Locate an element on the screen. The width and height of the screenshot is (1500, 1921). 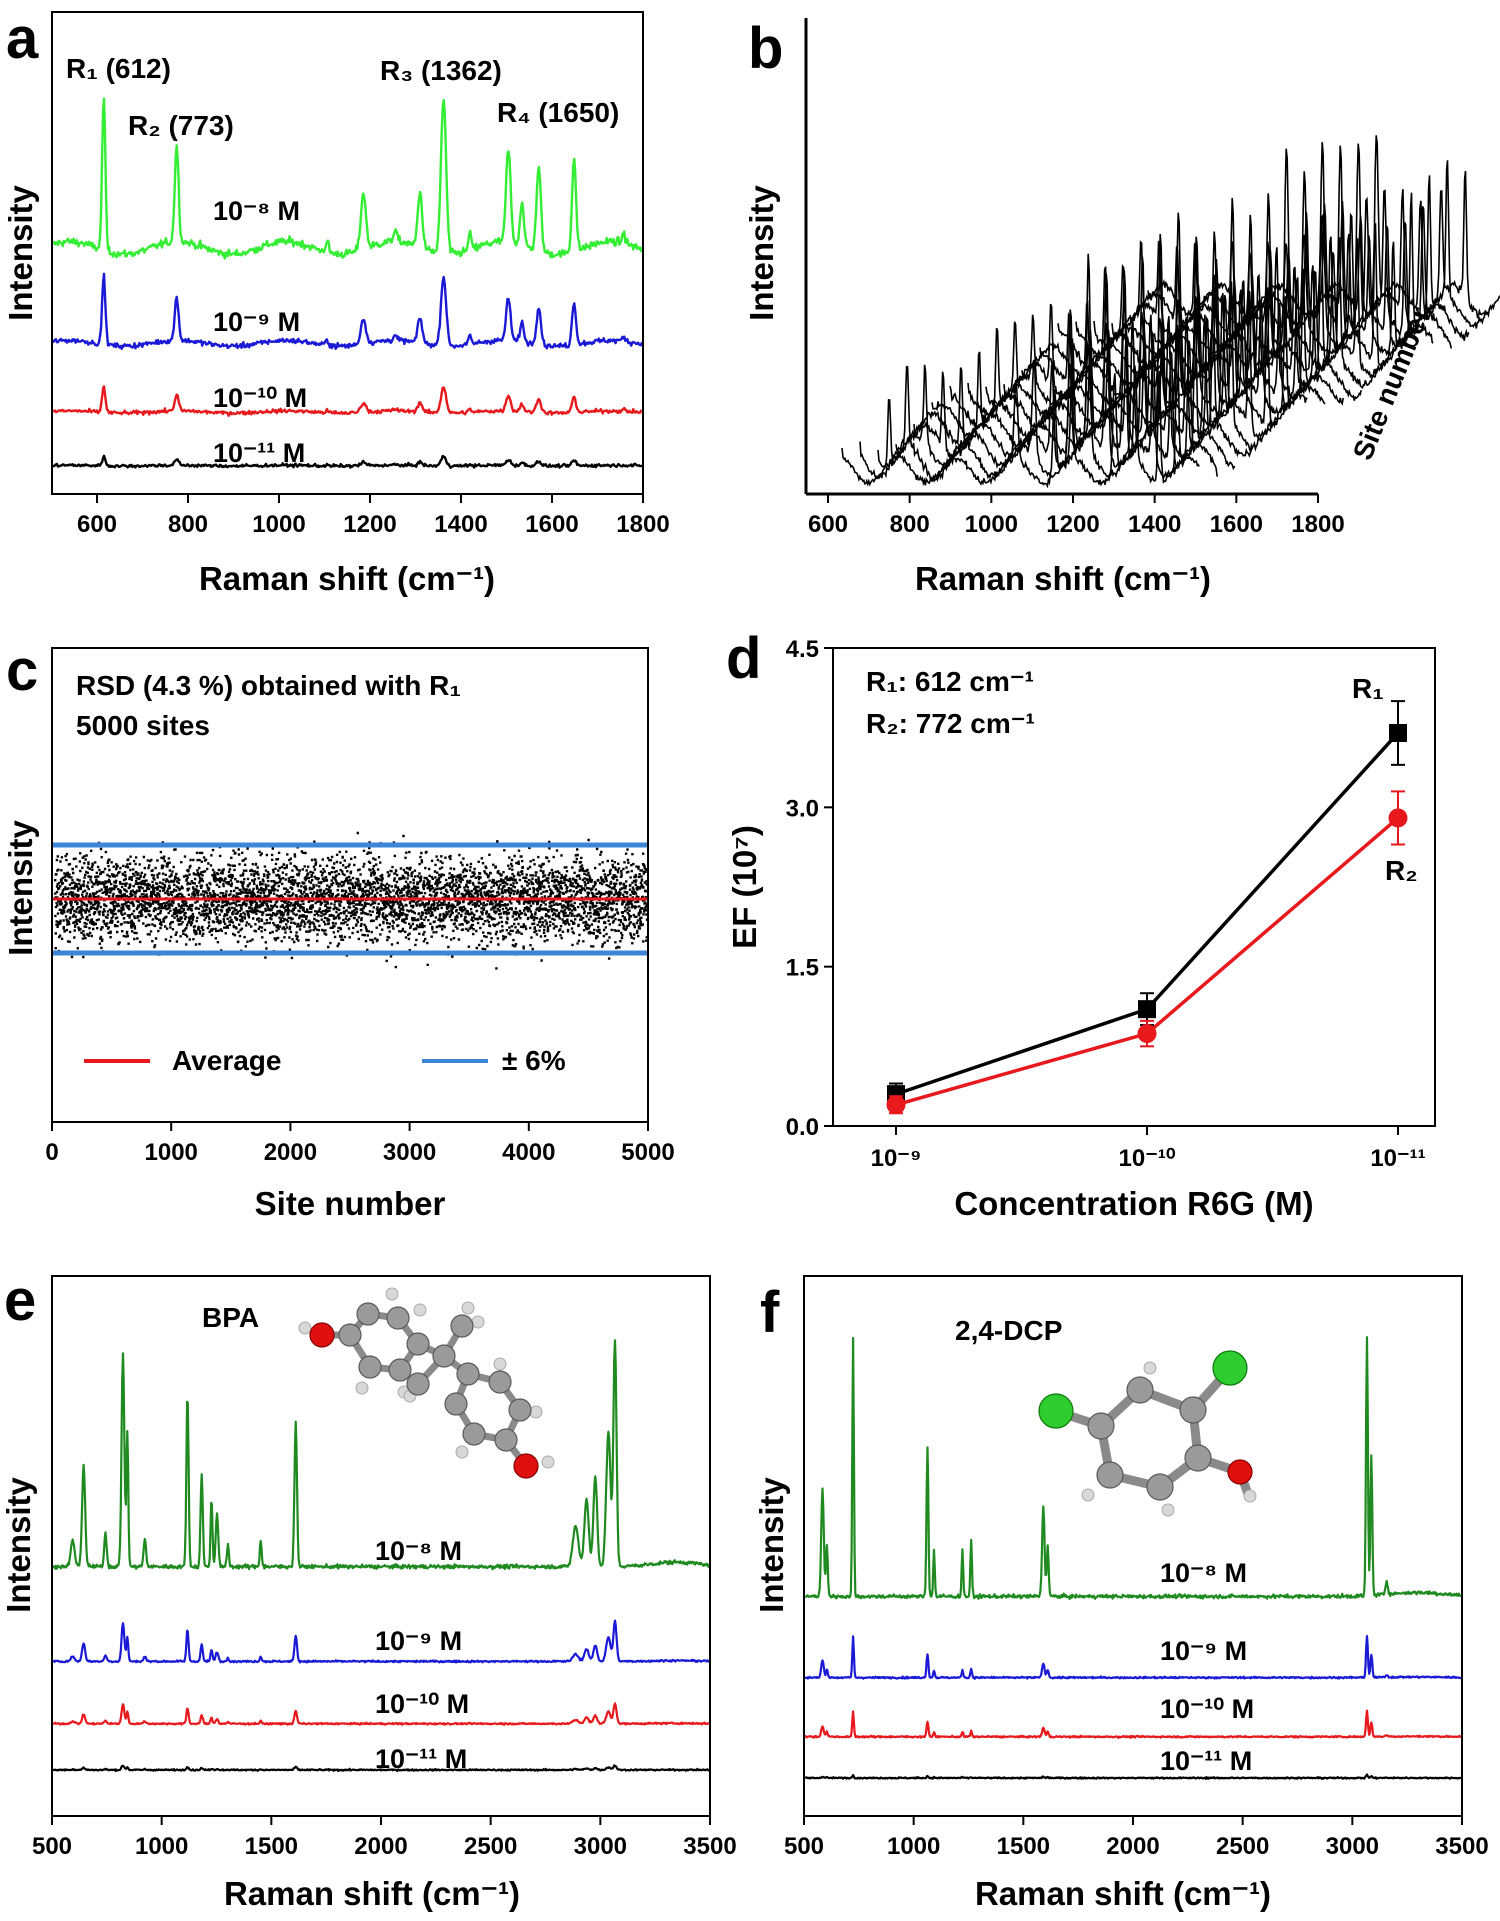
panel-c-xlabel: Site number is located at coordinates (350, 1203).